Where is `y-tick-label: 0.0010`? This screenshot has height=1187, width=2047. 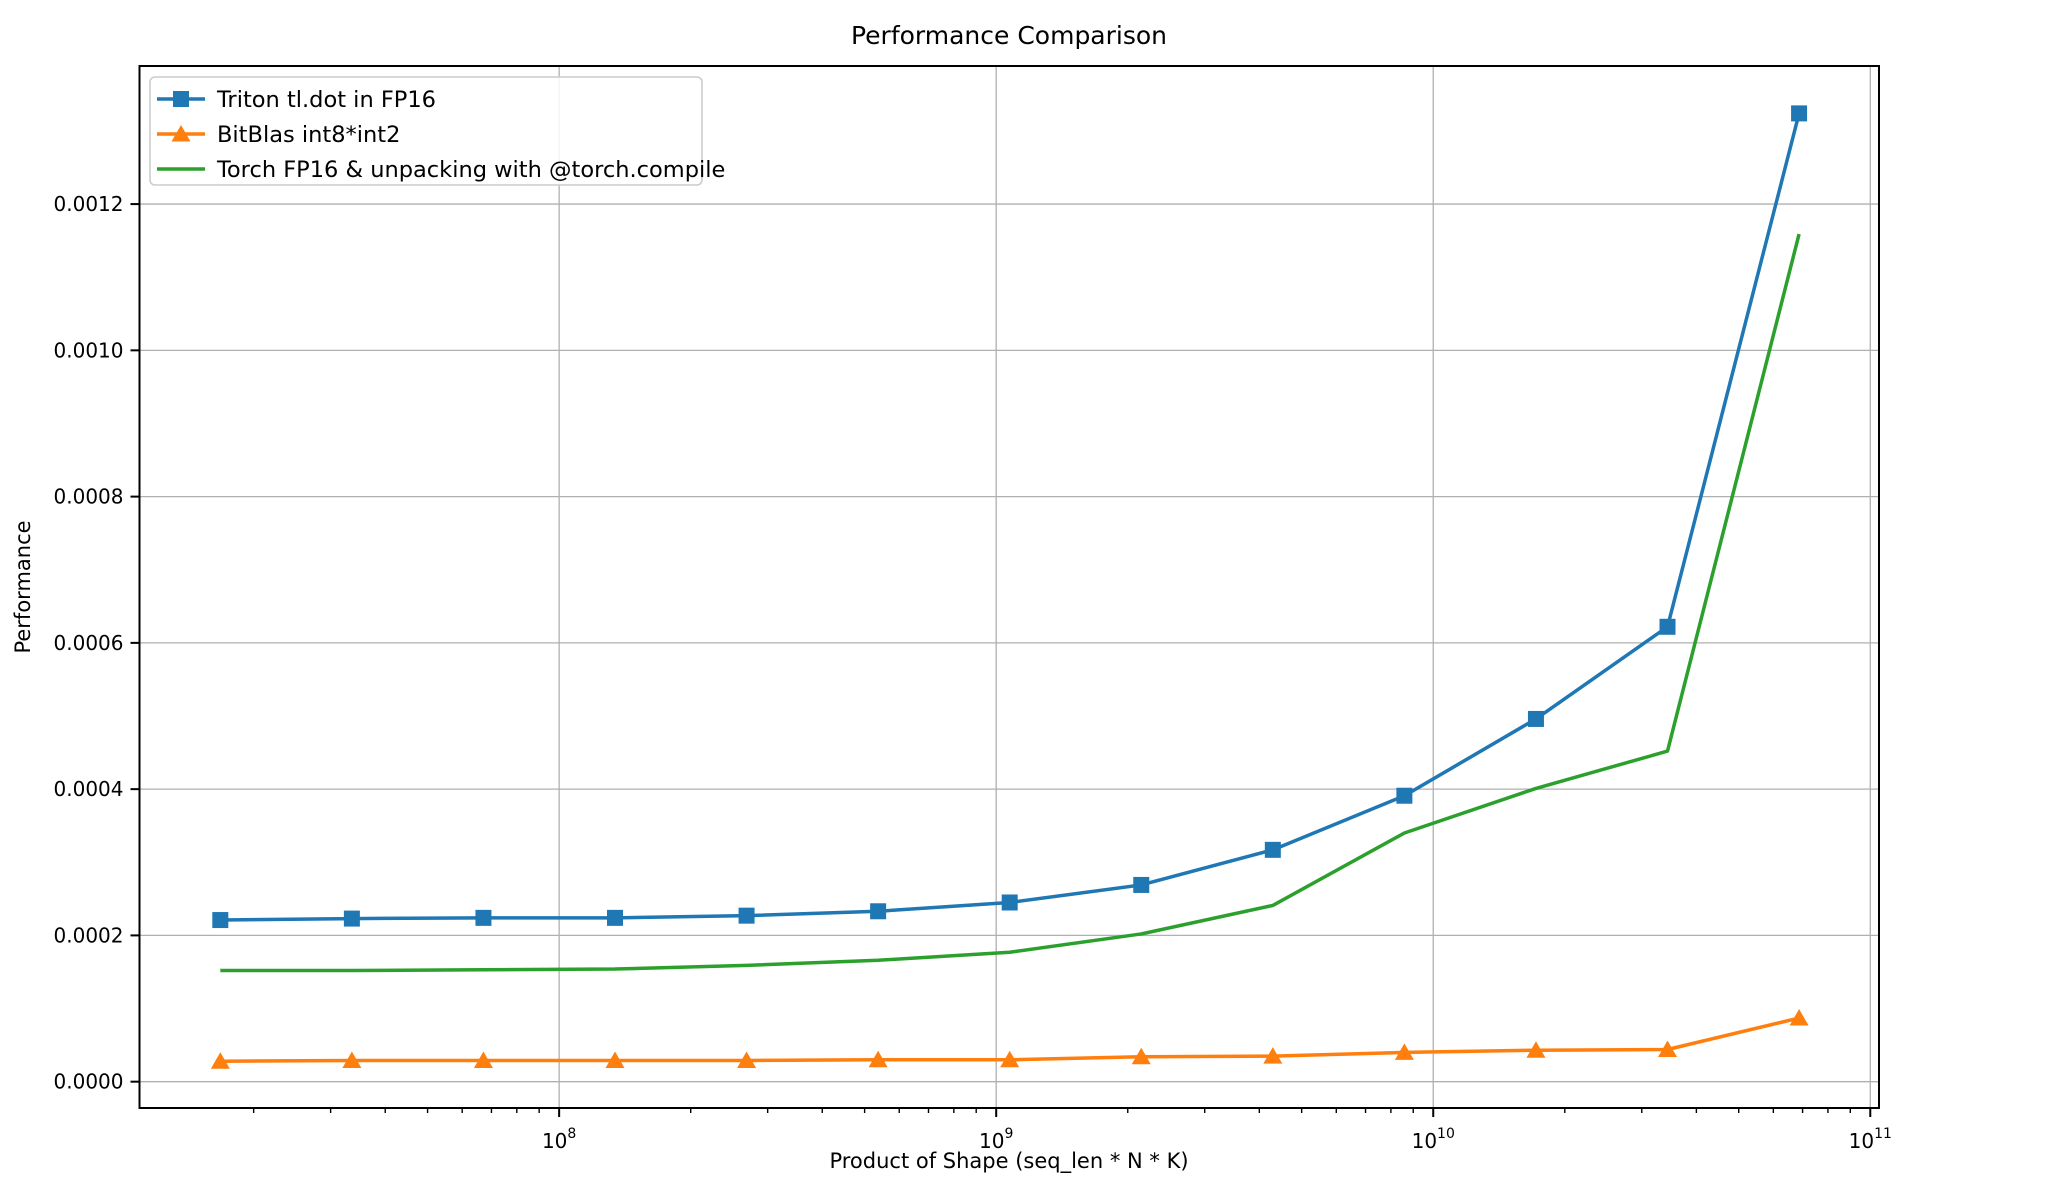
y-tick-label: 0.0010 is located at coordinates (89, 350).